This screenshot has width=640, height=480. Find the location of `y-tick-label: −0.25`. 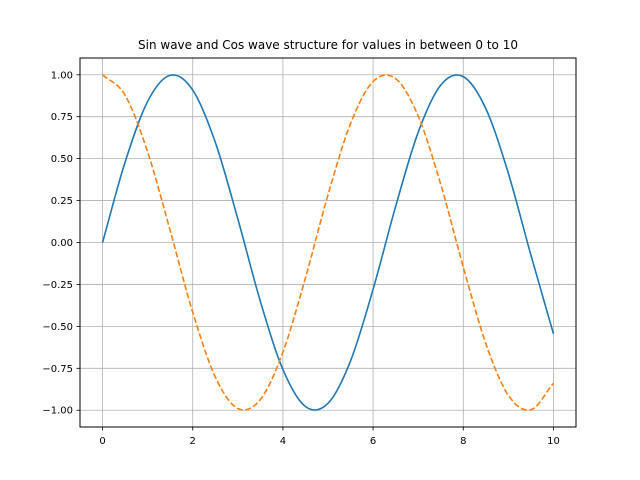

y-tick-label: −0.25 is located at coordinates (57, 285).